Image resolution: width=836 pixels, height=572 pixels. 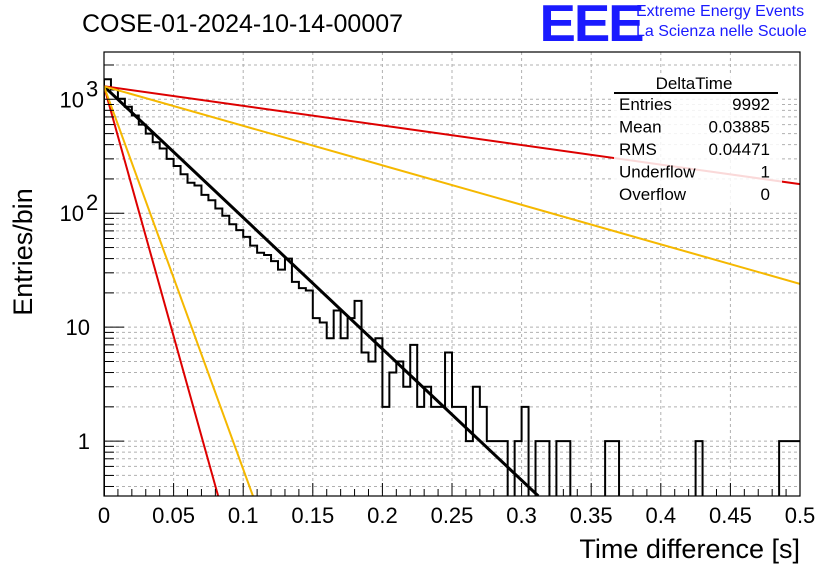 What do you see at coordinates (452, 515) in the screenshot?
I see `x-tick-label: 0.25` at bounding box center [452, 515].